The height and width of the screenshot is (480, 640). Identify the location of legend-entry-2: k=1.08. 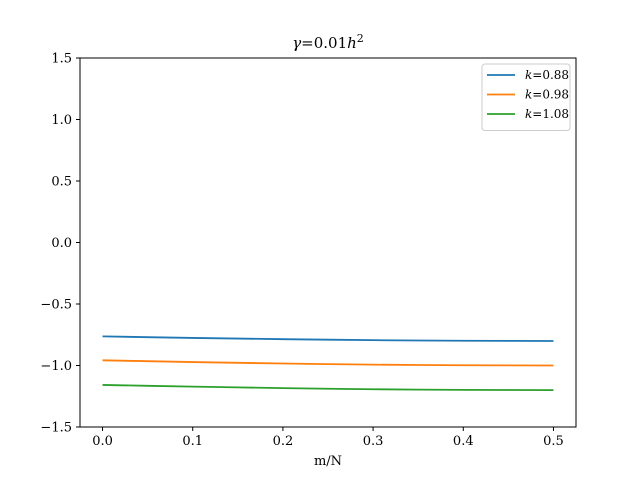
(547, 114).